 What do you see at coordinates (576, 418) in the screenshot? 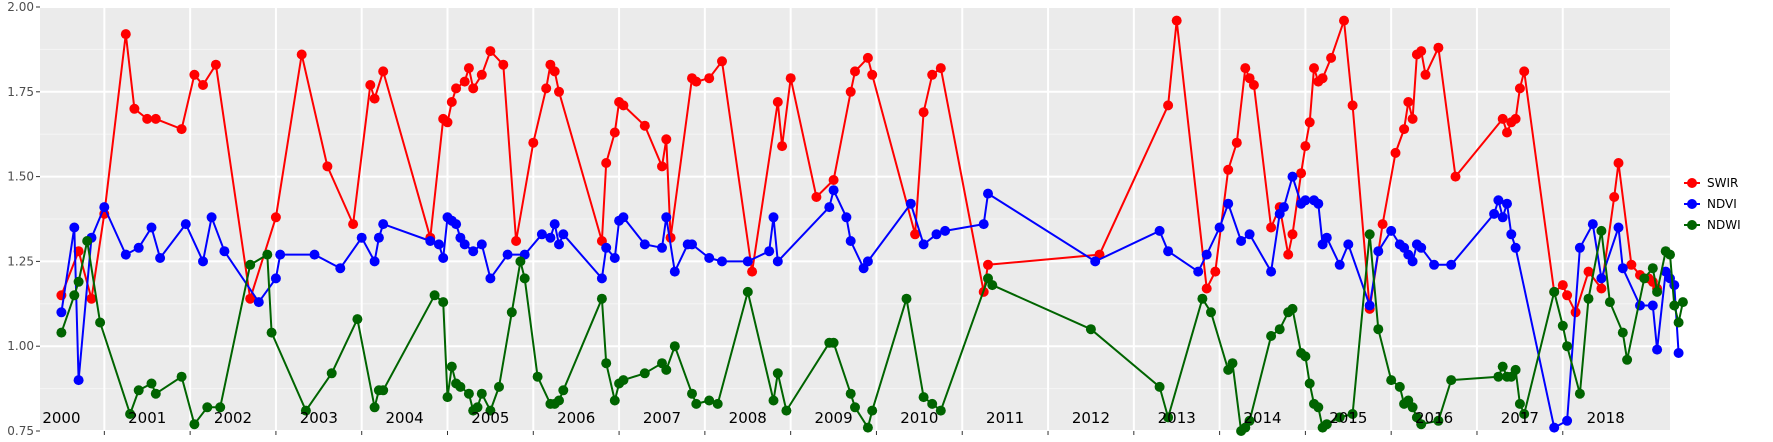
I see `year-label: 2006` at bounding box center [576, 418].